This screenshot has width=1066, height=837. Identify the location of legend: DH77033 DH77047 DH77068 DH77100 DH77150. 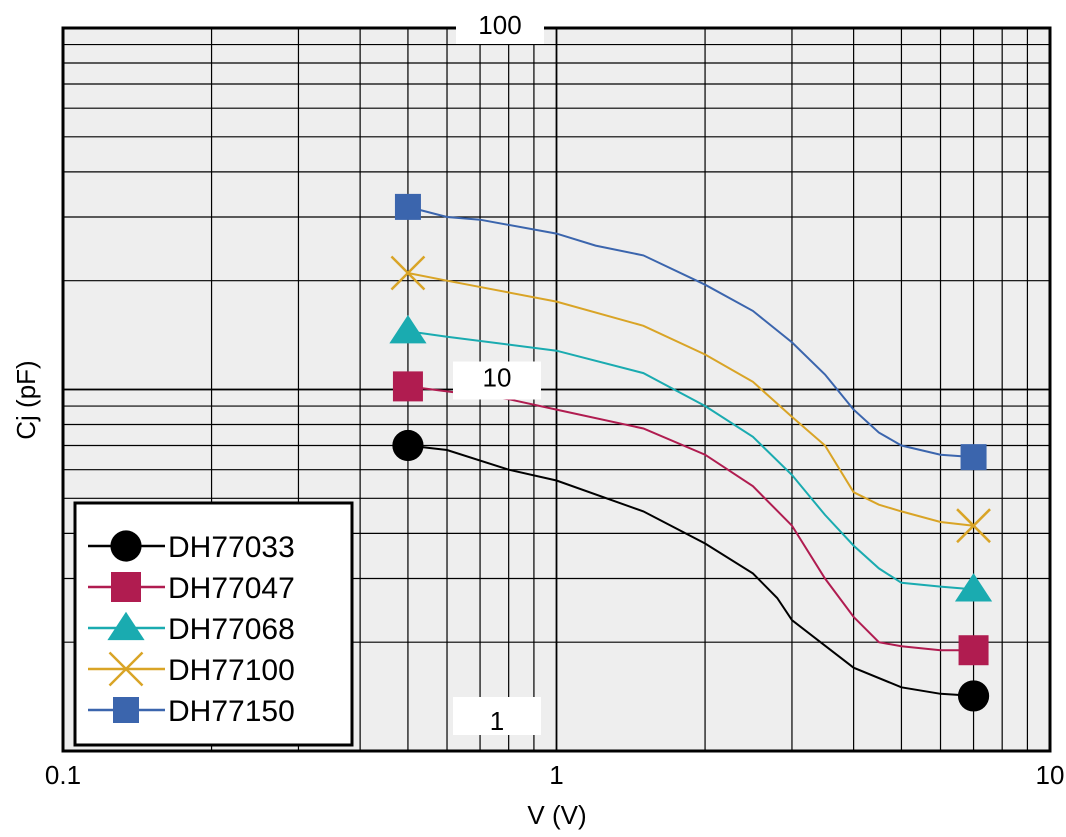
(213, 624).